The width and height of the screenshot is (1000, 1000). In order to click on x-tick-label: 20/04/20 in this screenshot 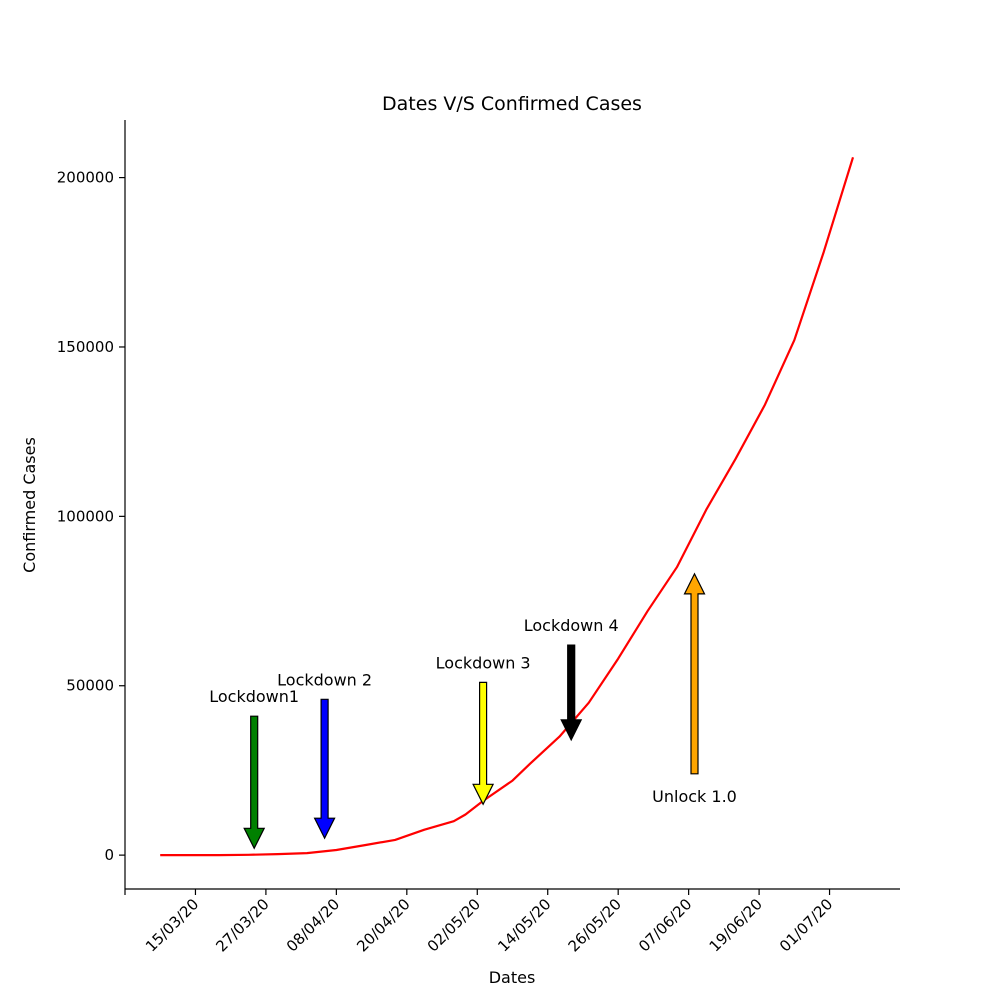, I will do `click(383, 925)`.